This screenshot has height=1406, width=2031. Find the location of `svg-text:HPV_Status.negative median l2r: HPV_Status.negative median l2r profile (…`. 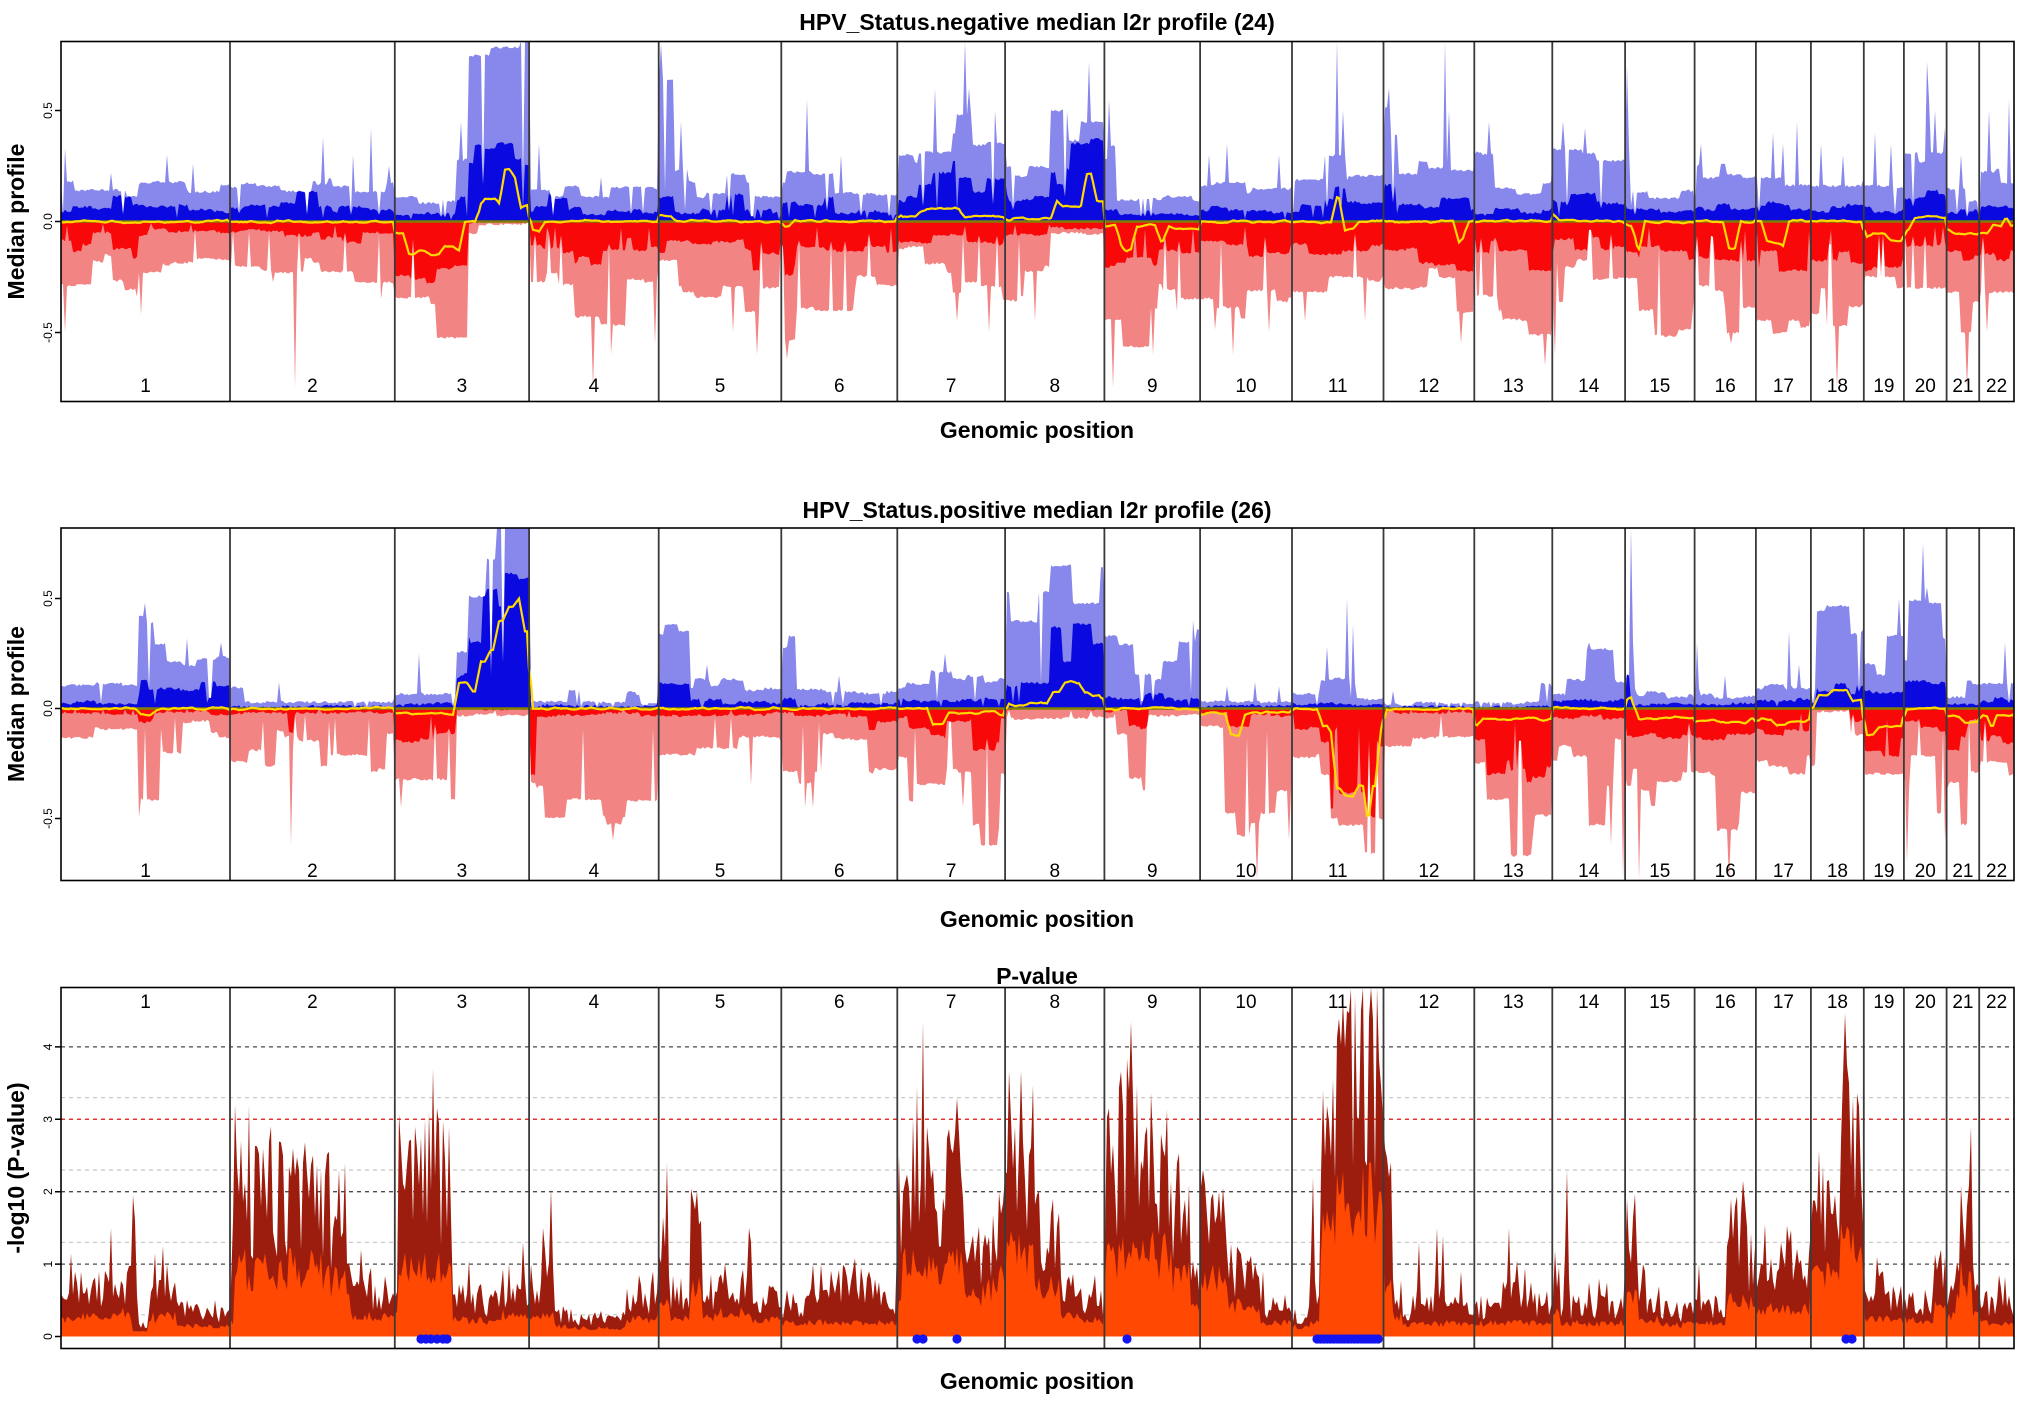

svg-text:HPV_Status.negative median l2r: HPV_Status.negative median l2r profile (… is located at coordinates (1036, 22).